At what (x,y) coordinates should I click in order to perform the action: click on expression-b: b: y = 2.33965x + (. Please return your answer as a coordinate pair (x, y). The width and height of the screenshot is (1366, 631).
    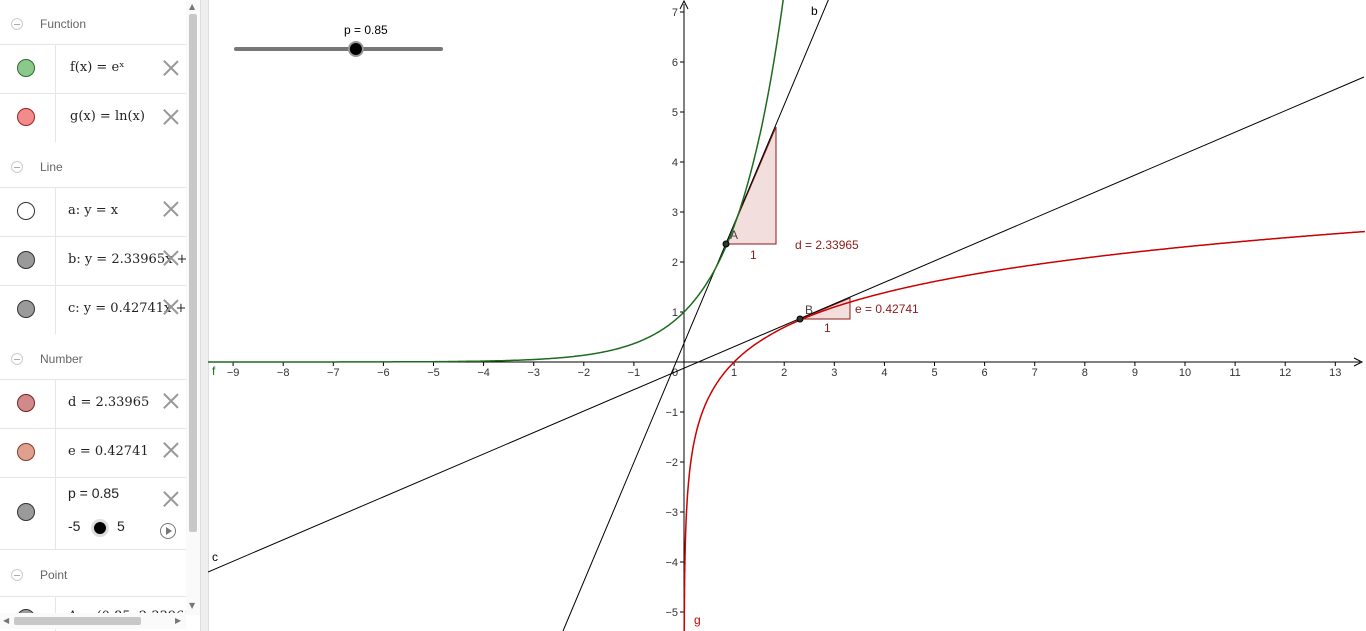
    Looking at the image, I should click on (127, 259).